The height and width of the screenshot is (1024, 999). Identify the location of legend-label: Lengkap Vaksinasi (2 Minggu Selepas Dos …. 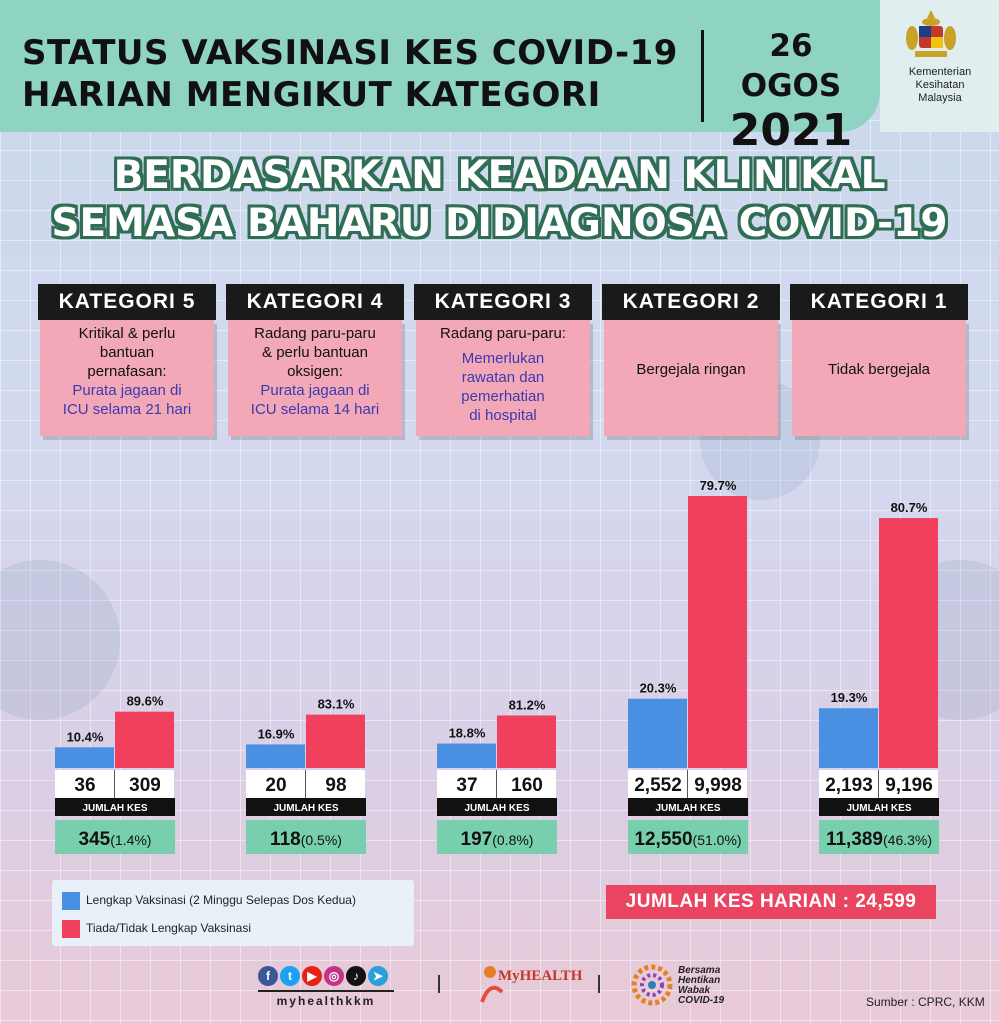
(221, 900).